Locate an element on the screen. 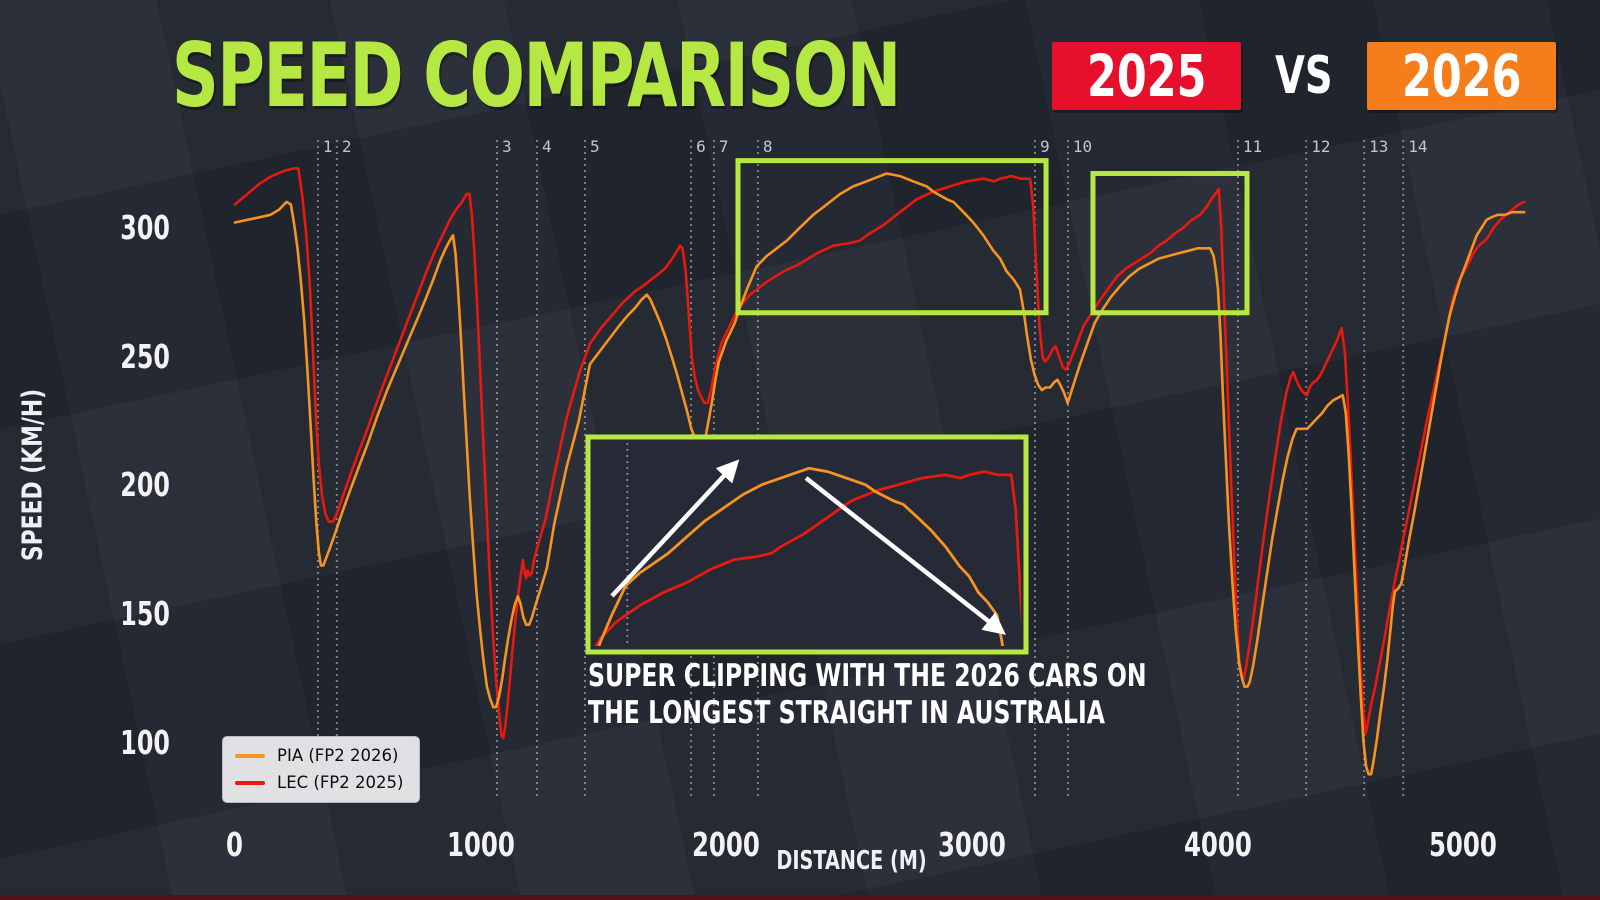 The height and width of the screenshot is (900, 1600). y-axis-title: SPEED (KM/H) is located at coordinates (32, 475).